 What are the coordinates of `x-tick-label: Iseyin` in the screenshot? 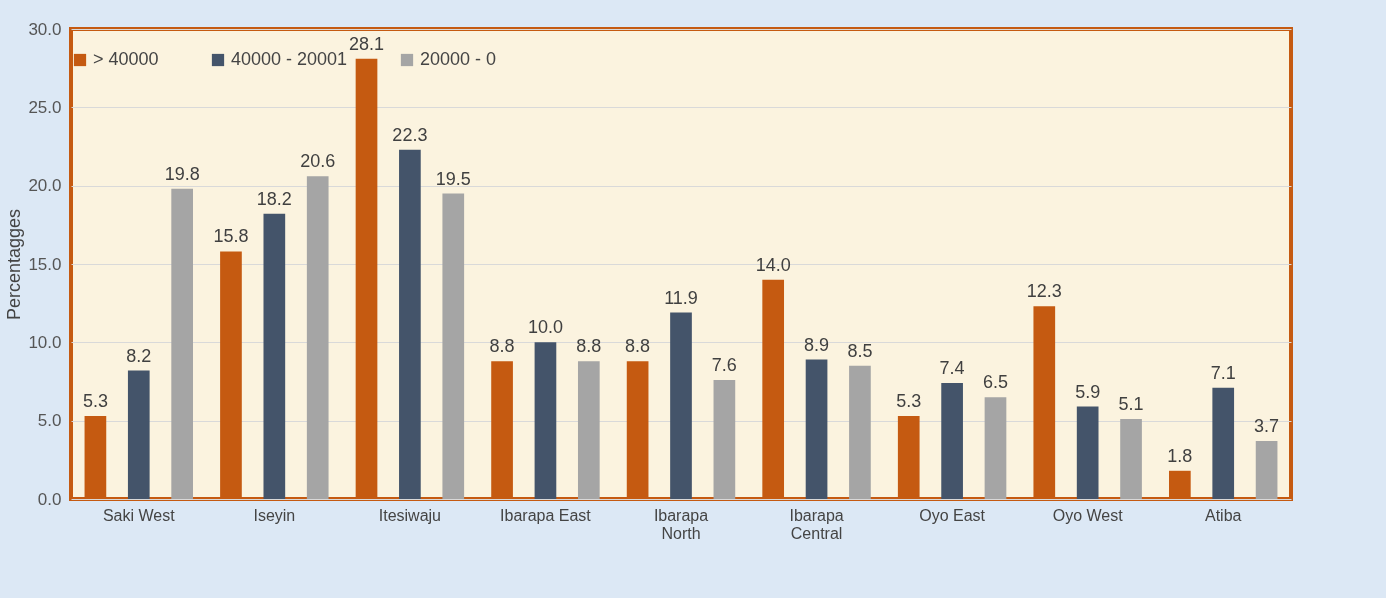 It's located at (274, 515).